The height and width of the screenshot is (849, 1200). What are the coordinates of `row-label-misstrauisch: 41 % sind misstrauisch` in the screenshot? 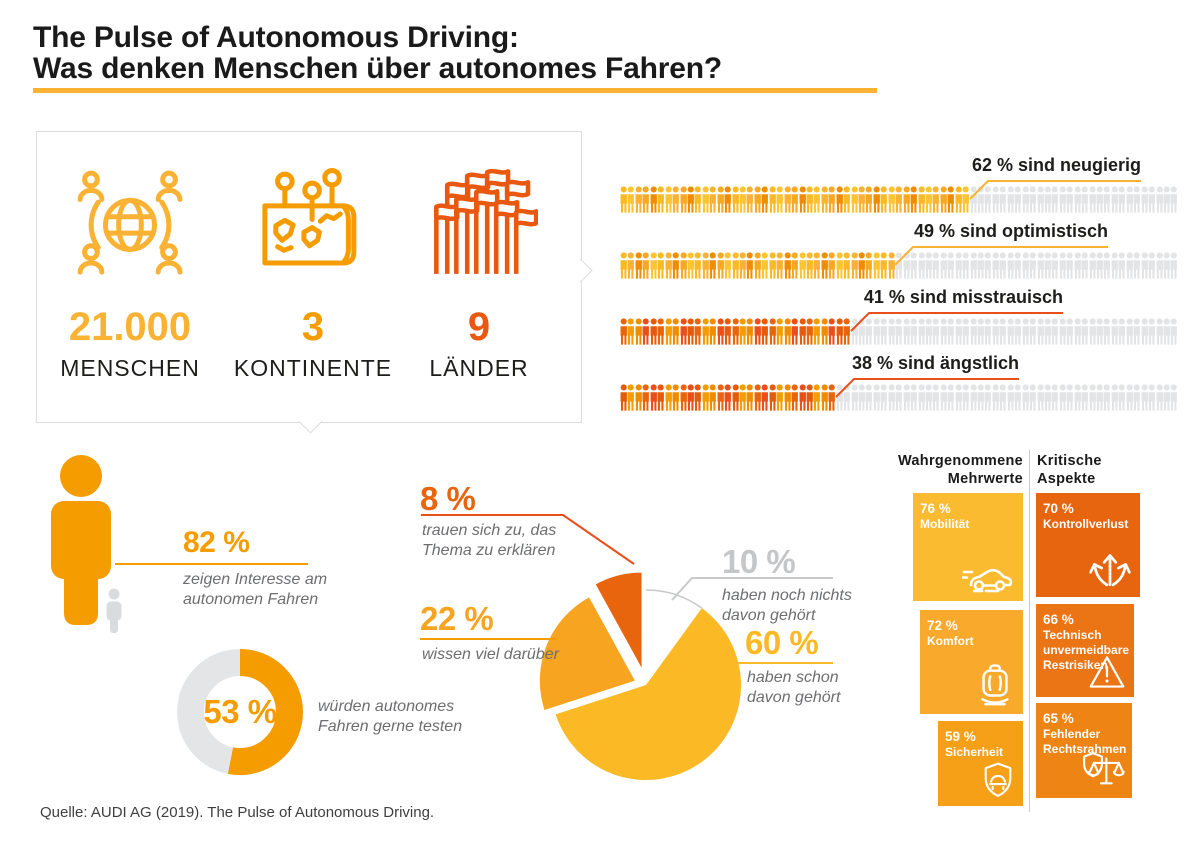 It's located at (963, 297).